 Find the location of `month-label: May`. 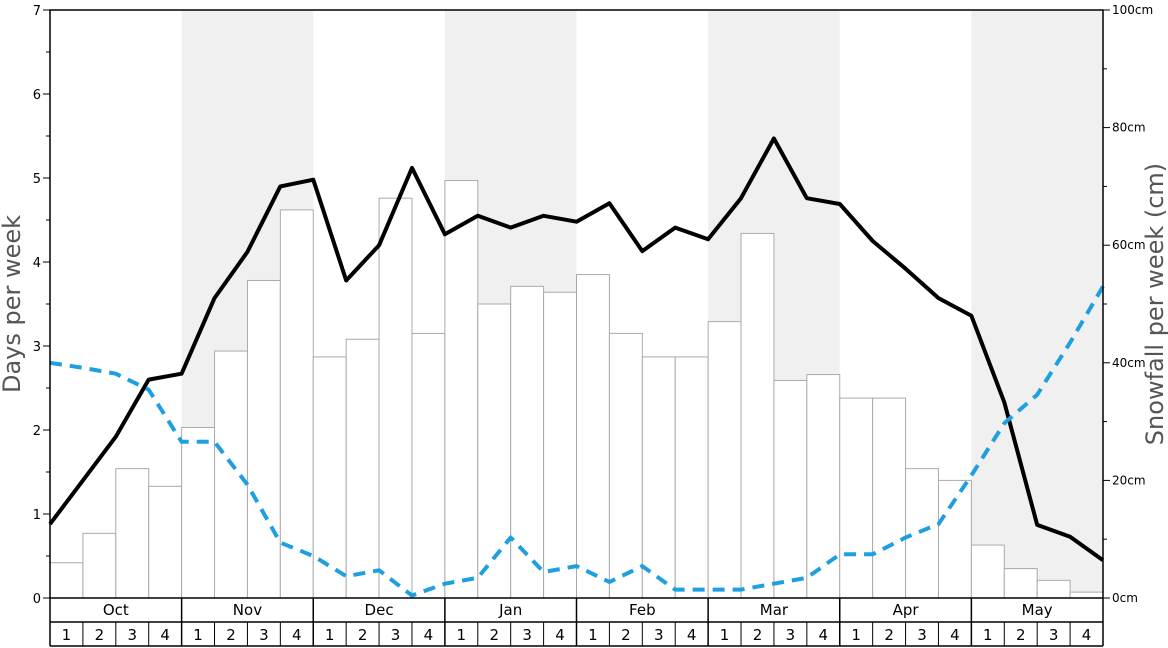

month-label: May is located at coordinates (1037, 610).